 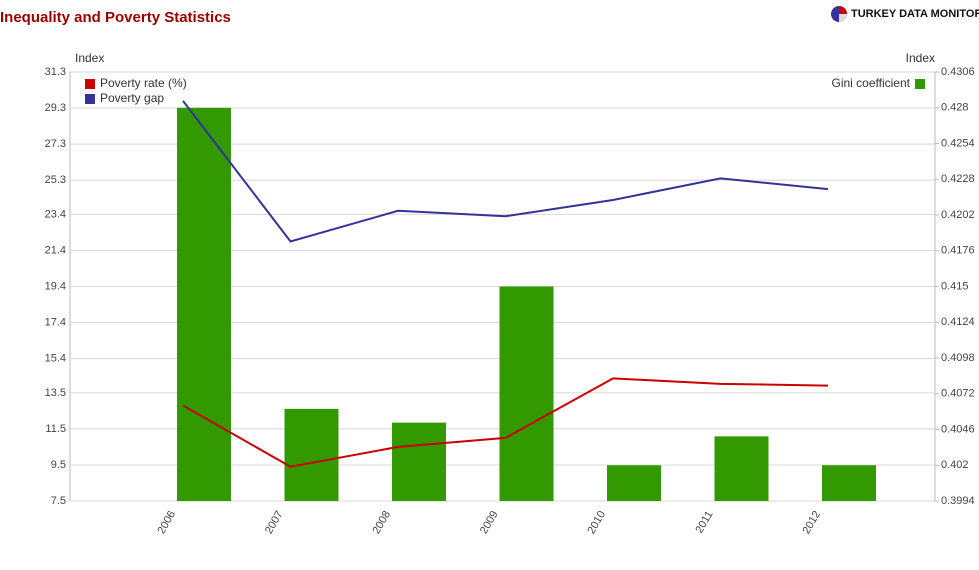 What do you see at coordinates (274, 522) in the screenshot?
I see `x-tick-label: 2007` at bounding box center [274, 522].